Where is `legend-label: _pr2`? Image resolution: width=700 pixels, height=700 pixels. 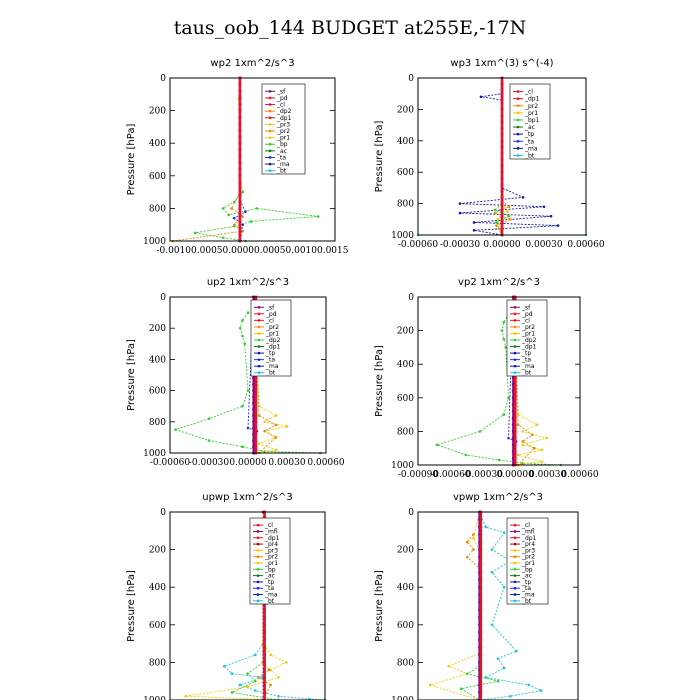
legend-label: _pr2 is located at coordinates (528, 557).